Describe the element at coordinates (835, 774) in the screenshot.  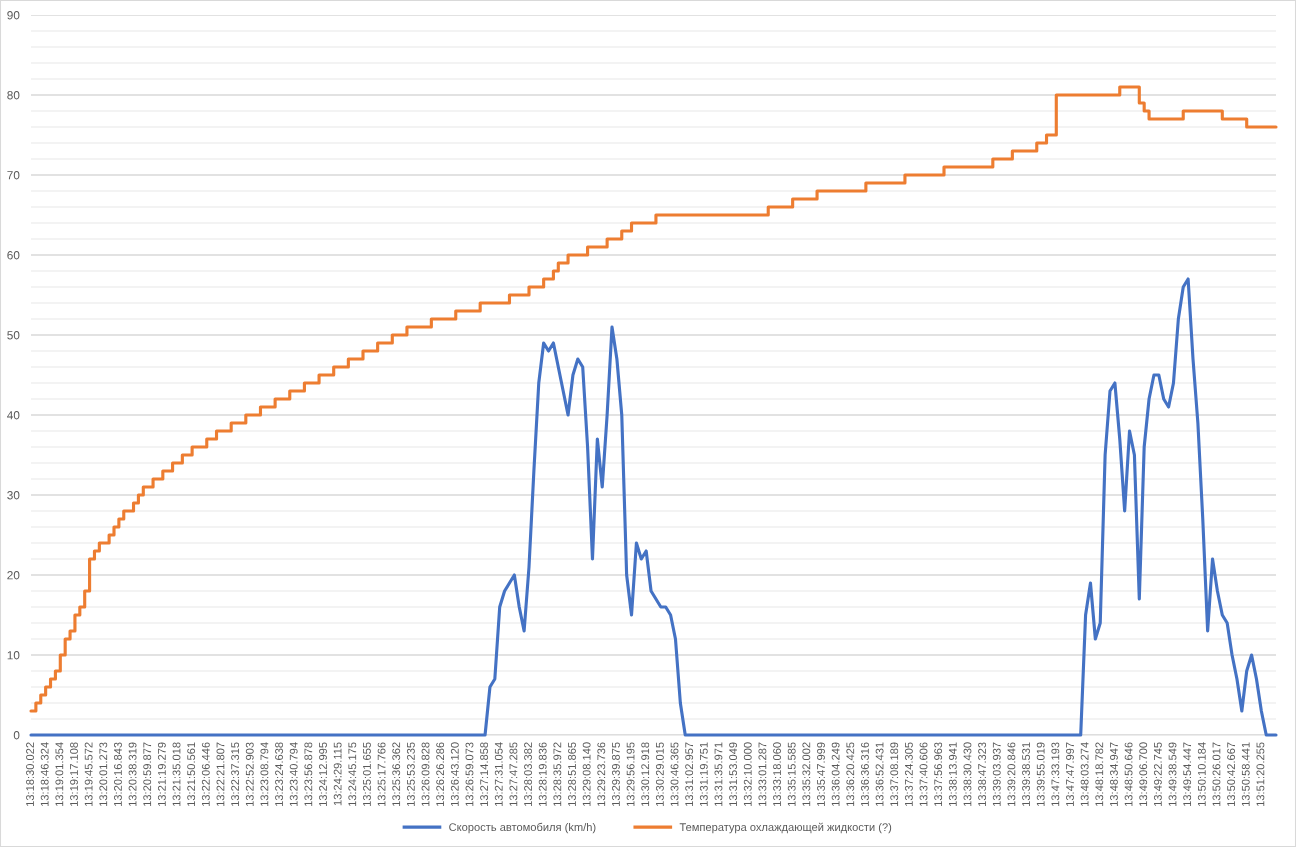
I see `x-tick-label: 13:36:04.249` at that location.